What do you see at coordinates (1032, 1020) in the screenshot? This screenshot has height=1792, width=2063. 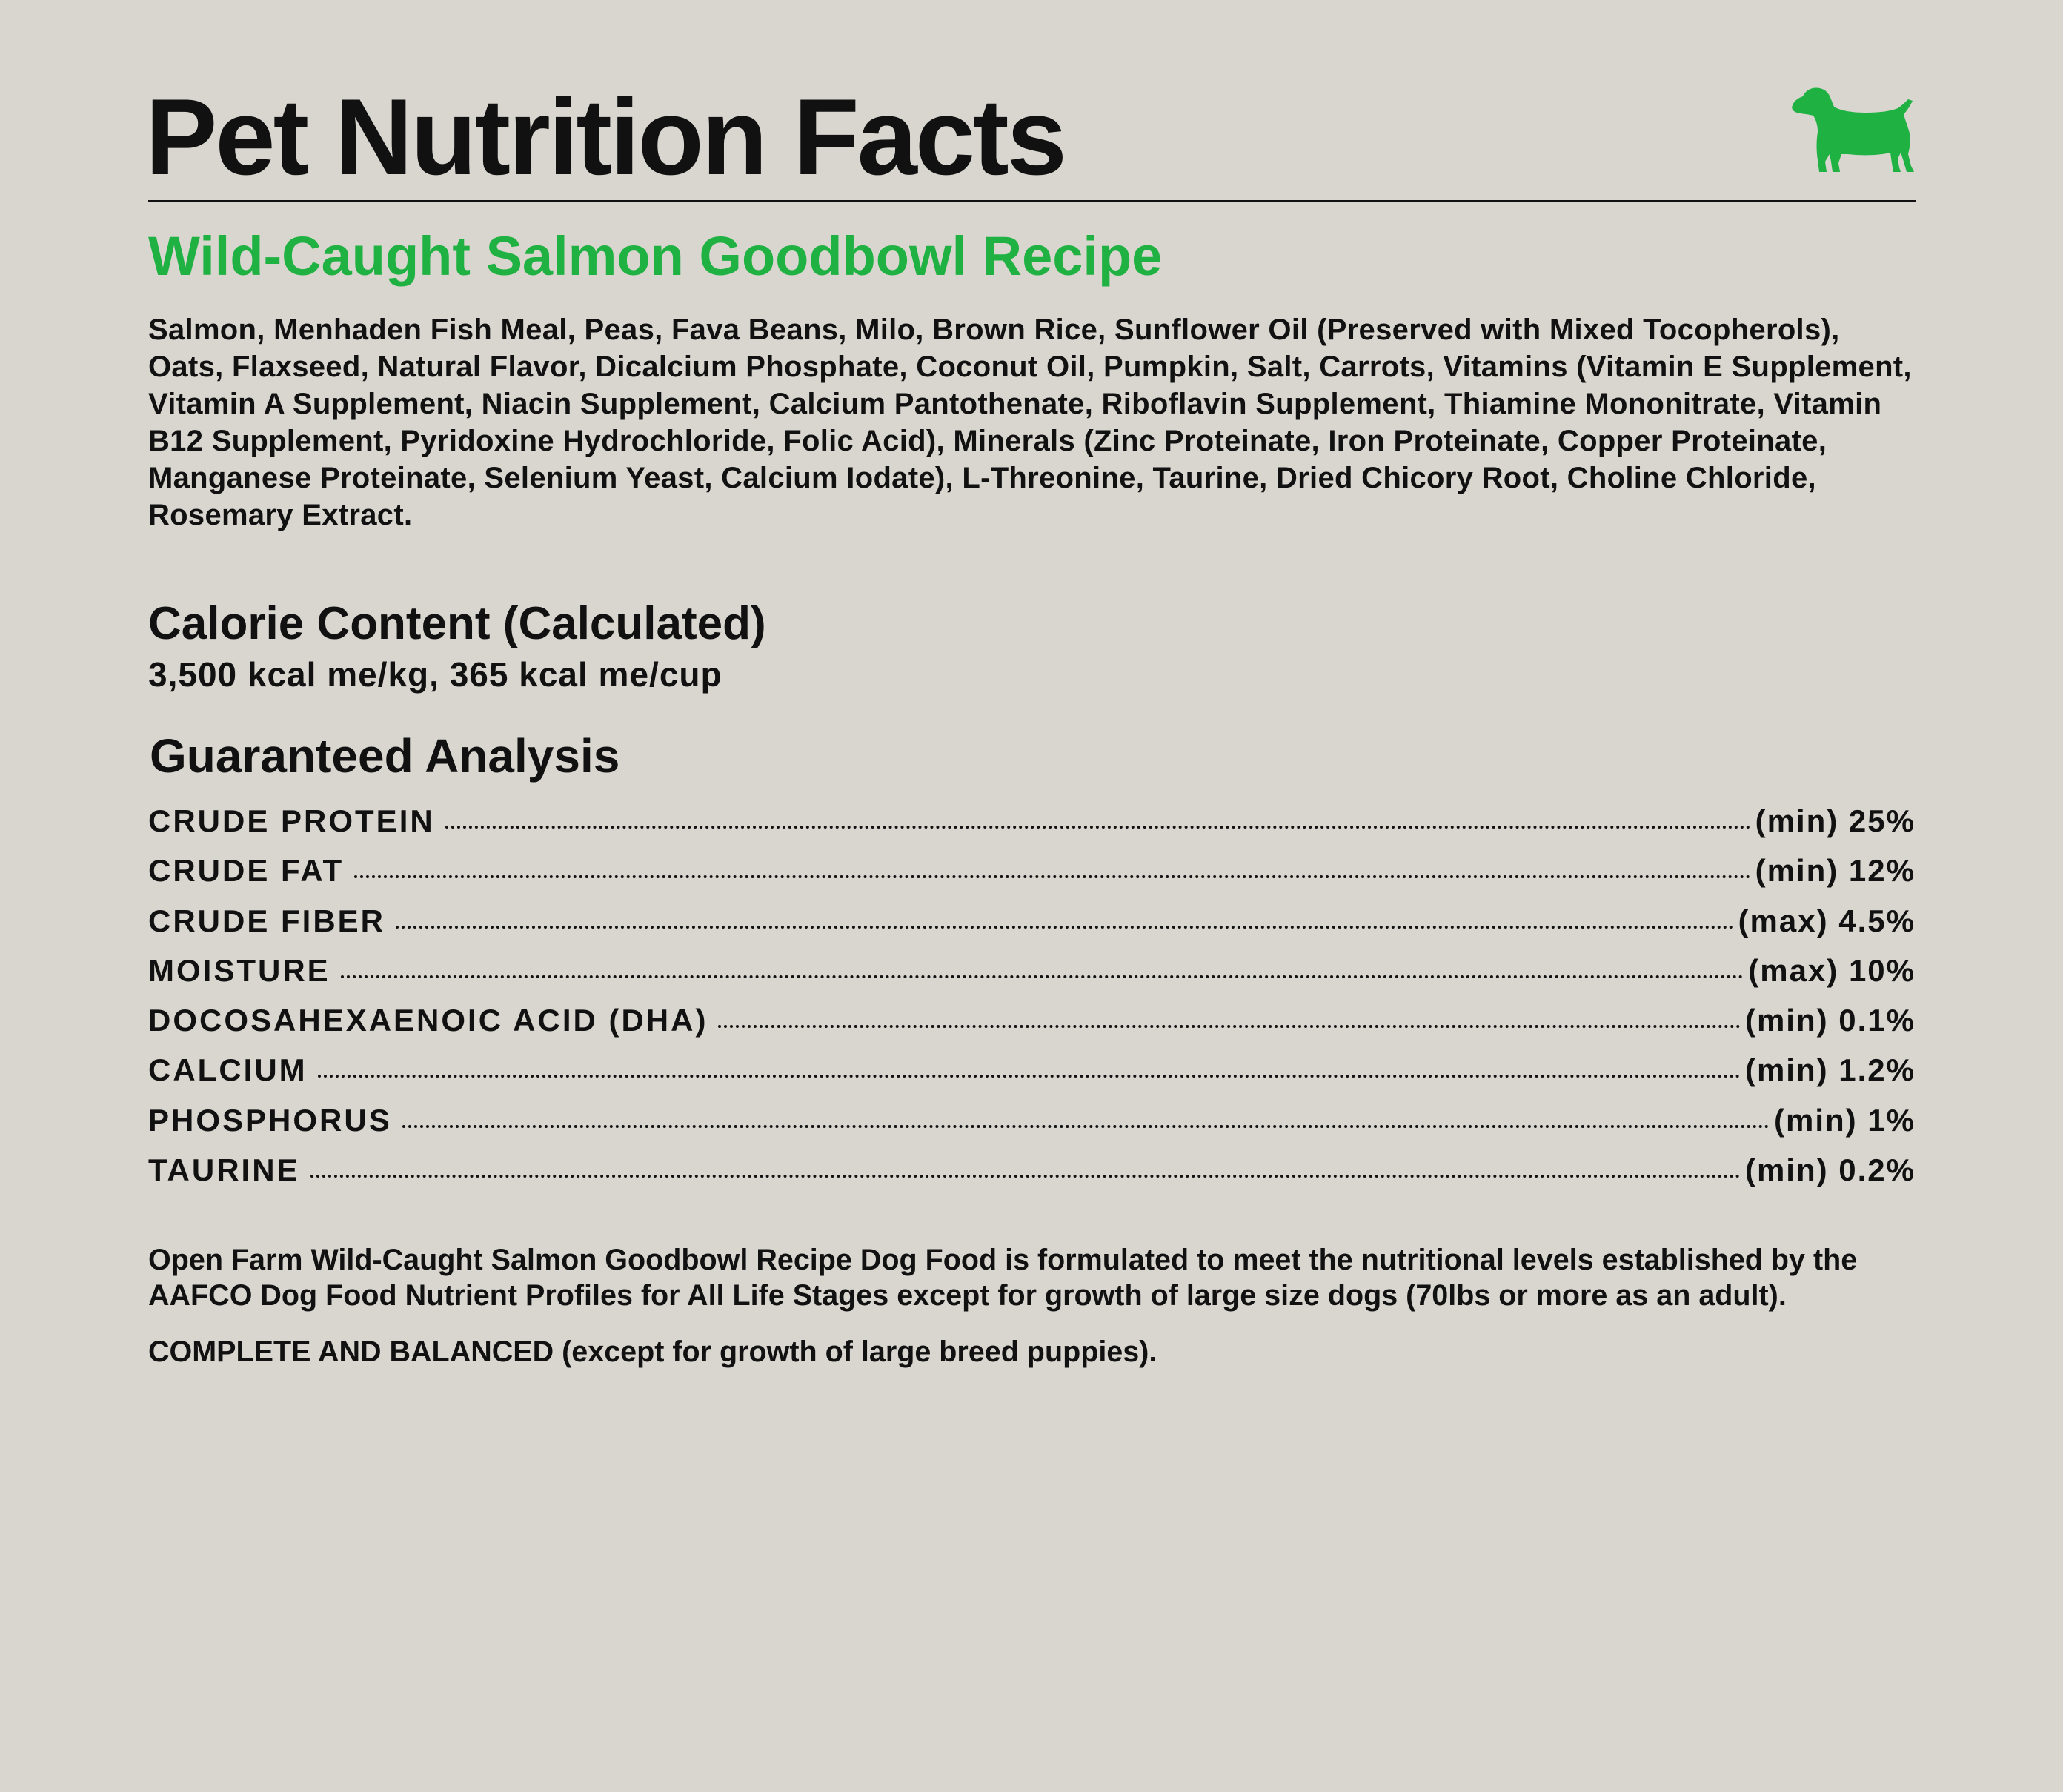 I see `analysis-row: DOCOSAHEXAENOIC ACID (DHA) (min) 0.1%` at bounding box center [1032, 1020].